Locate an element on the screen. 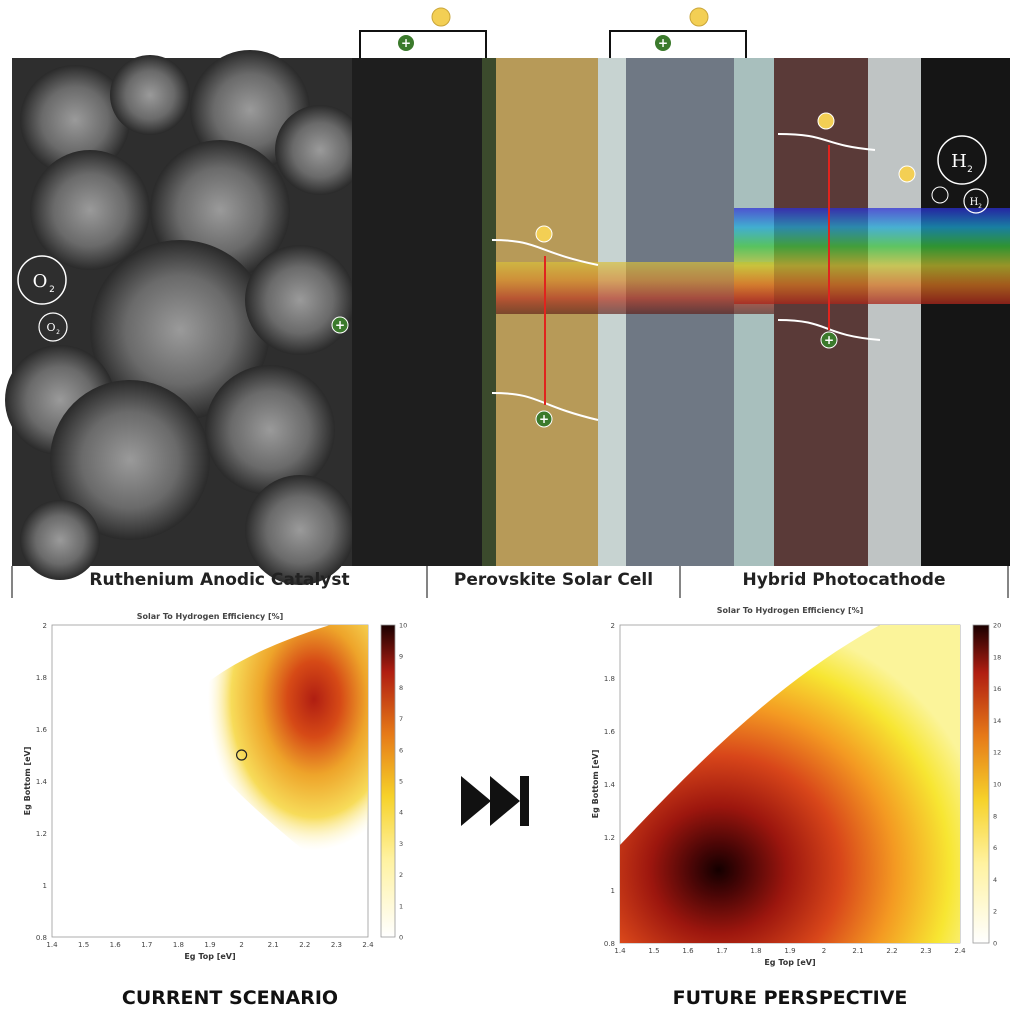  bubble-icon is located at coordinates (940, 195).